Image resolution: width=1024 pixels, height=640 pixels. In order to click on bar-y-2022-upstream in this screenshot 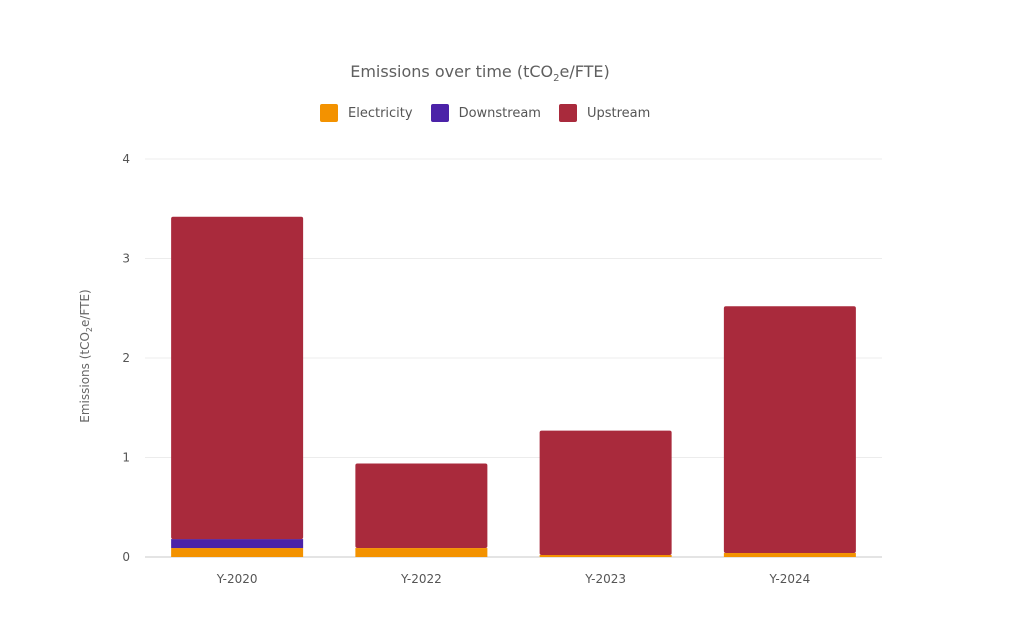, I will do `click(421, 506)`.